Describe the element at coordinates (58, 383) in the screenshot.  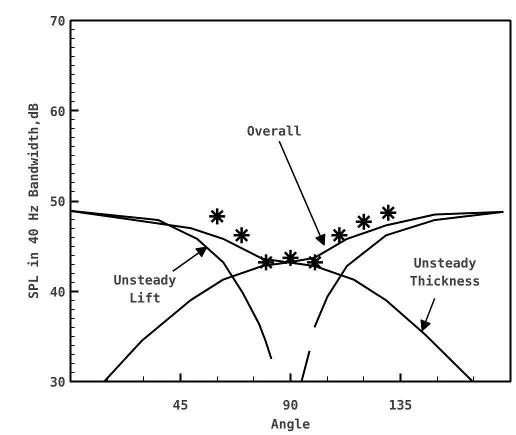
I see `y-tick-label: 30` at that location.